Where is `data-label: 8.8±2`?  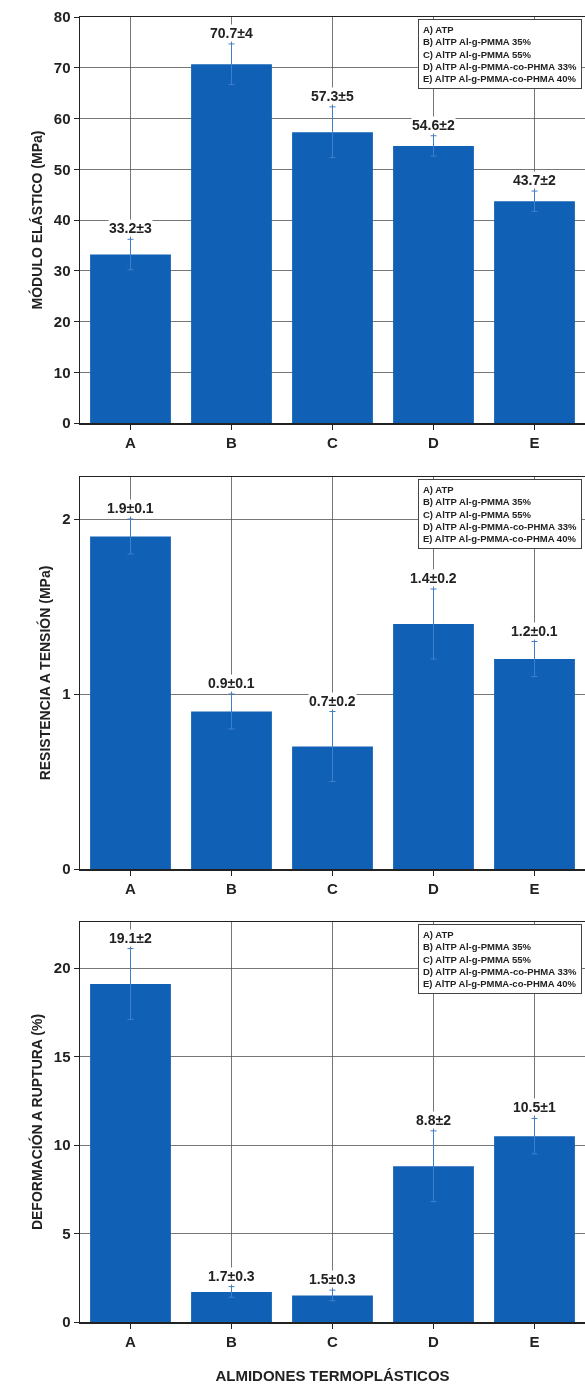
data-label: 8.8±2 is located at coordinates (434, 1120).